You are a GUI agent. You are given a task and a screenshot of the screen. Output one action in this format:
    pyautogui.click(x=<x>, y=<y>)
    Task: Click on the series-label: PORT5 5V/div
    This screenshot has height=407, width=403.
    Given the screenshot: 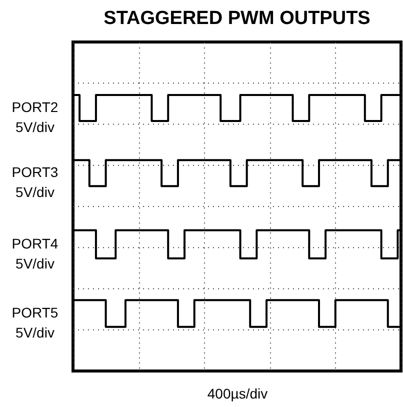 What is the action you would take?
    pyautogui.click(x=35, y=322)
    